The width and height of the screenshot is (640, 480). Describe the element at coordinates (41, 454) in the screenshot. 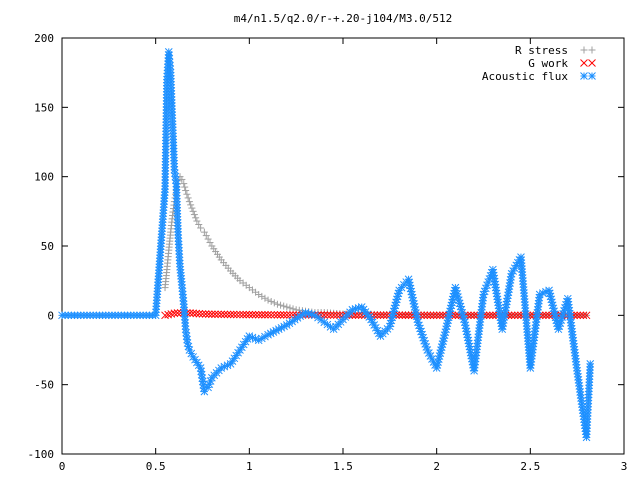

I see `y-tick-label: -100` at that location.